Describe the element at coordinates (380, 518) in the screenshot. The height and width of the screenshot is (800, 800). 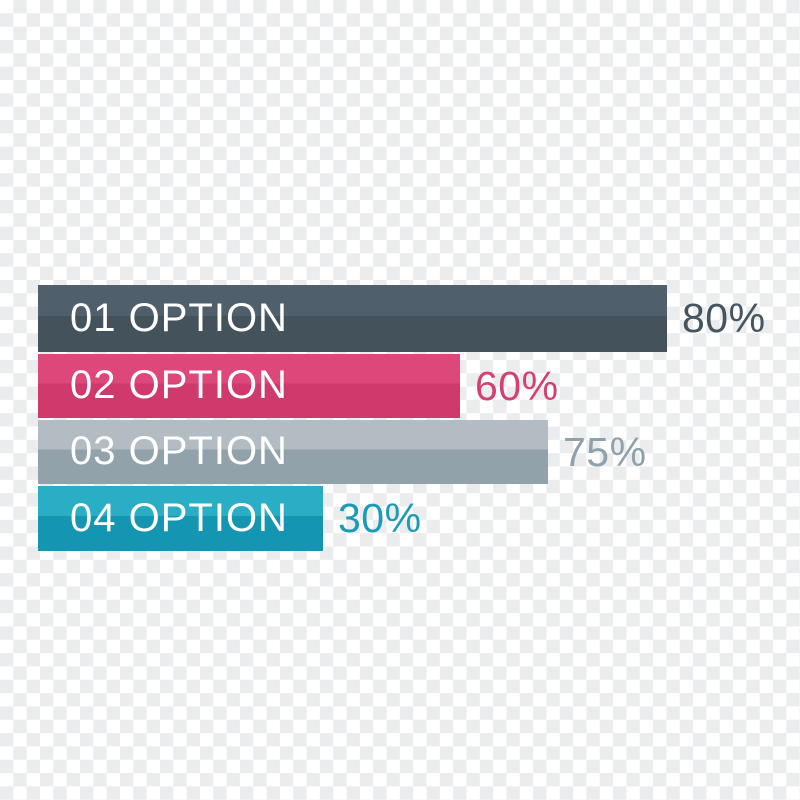
I see `value-label-option-04: 30%` at that location.